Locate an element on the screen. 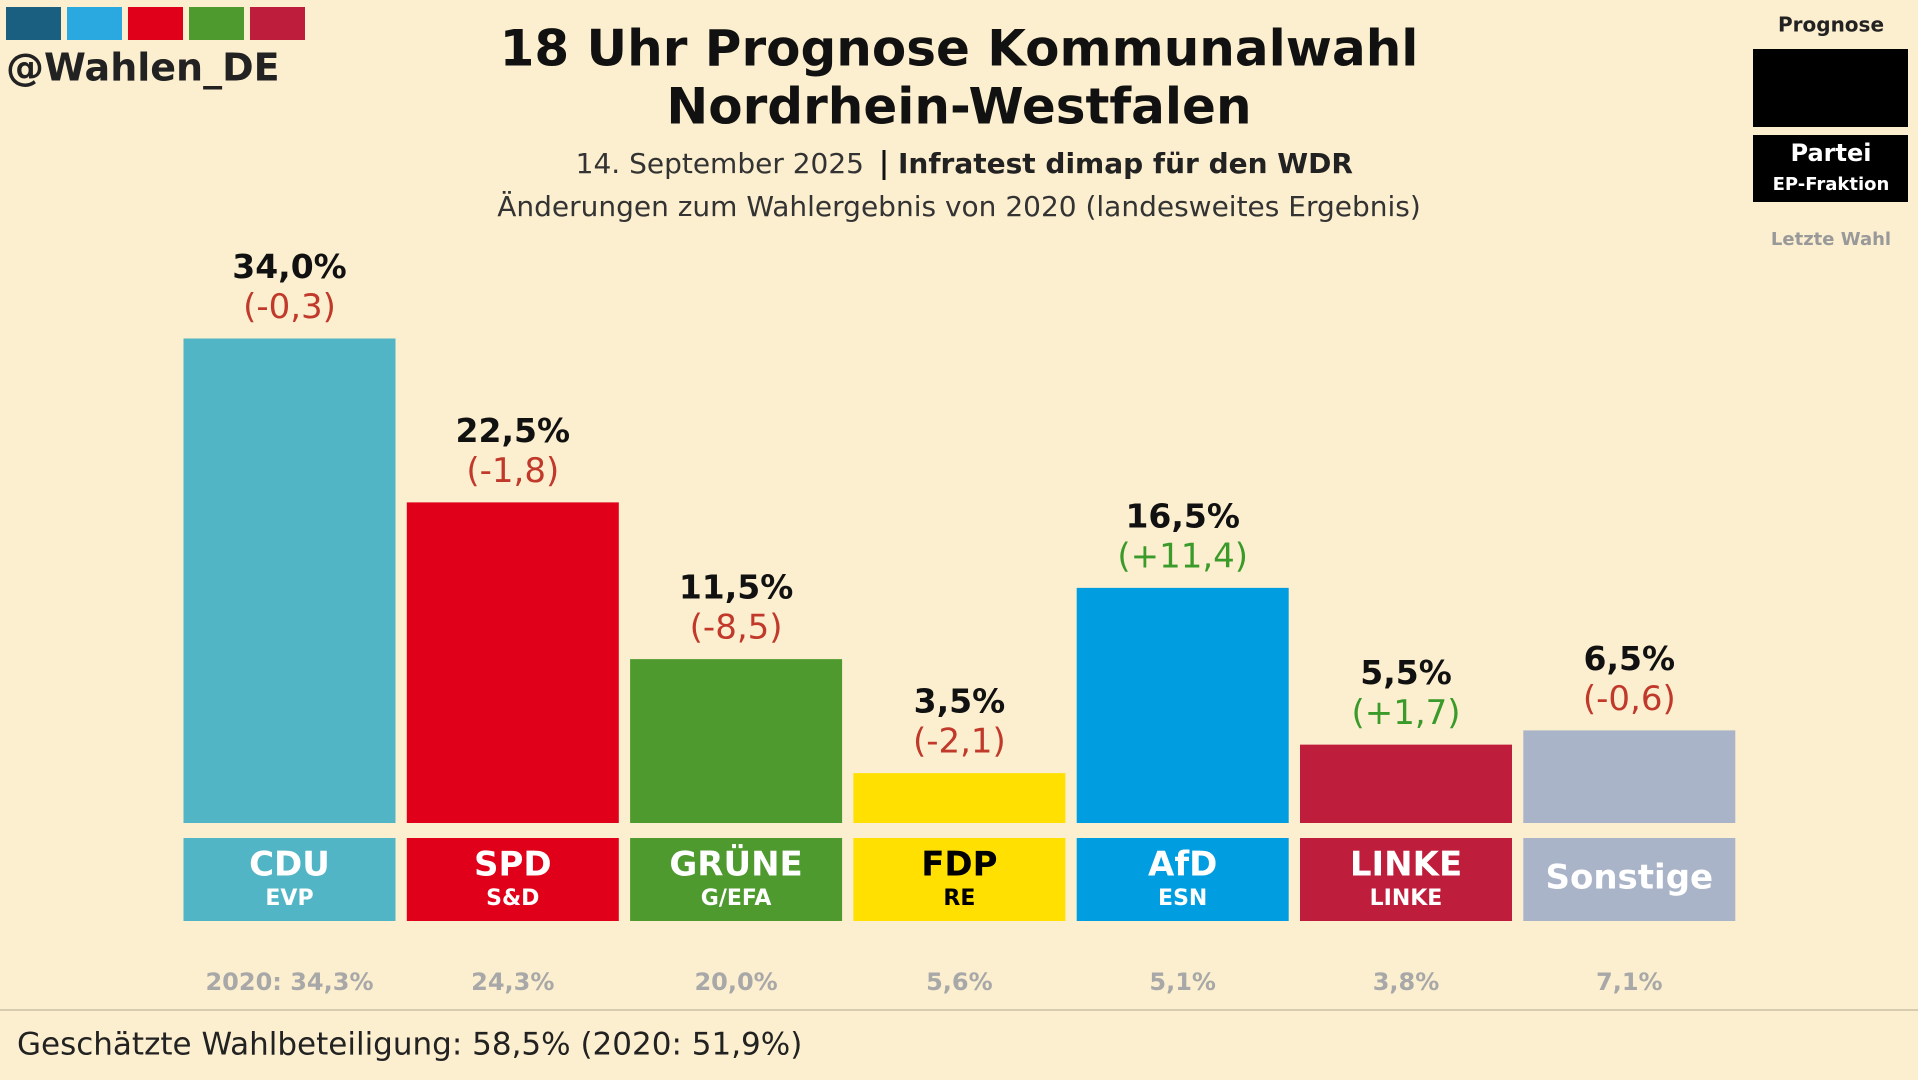 The image size is (1918, 1080). chart-title: Nordrhein-Westfalen is located at coordinates (958, 107).